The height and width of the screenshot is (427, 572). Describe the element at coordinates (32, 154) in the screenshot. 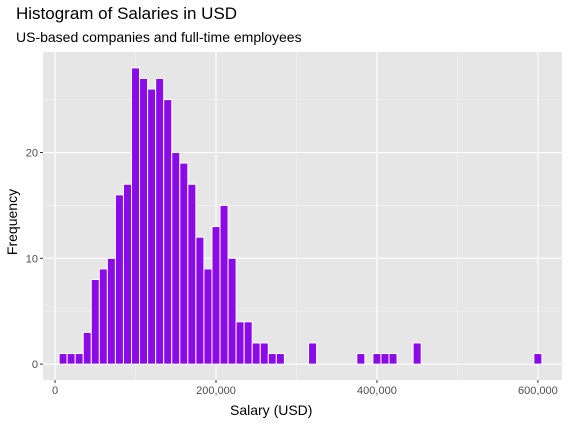

I see `y-tick-label: 20` at that location.